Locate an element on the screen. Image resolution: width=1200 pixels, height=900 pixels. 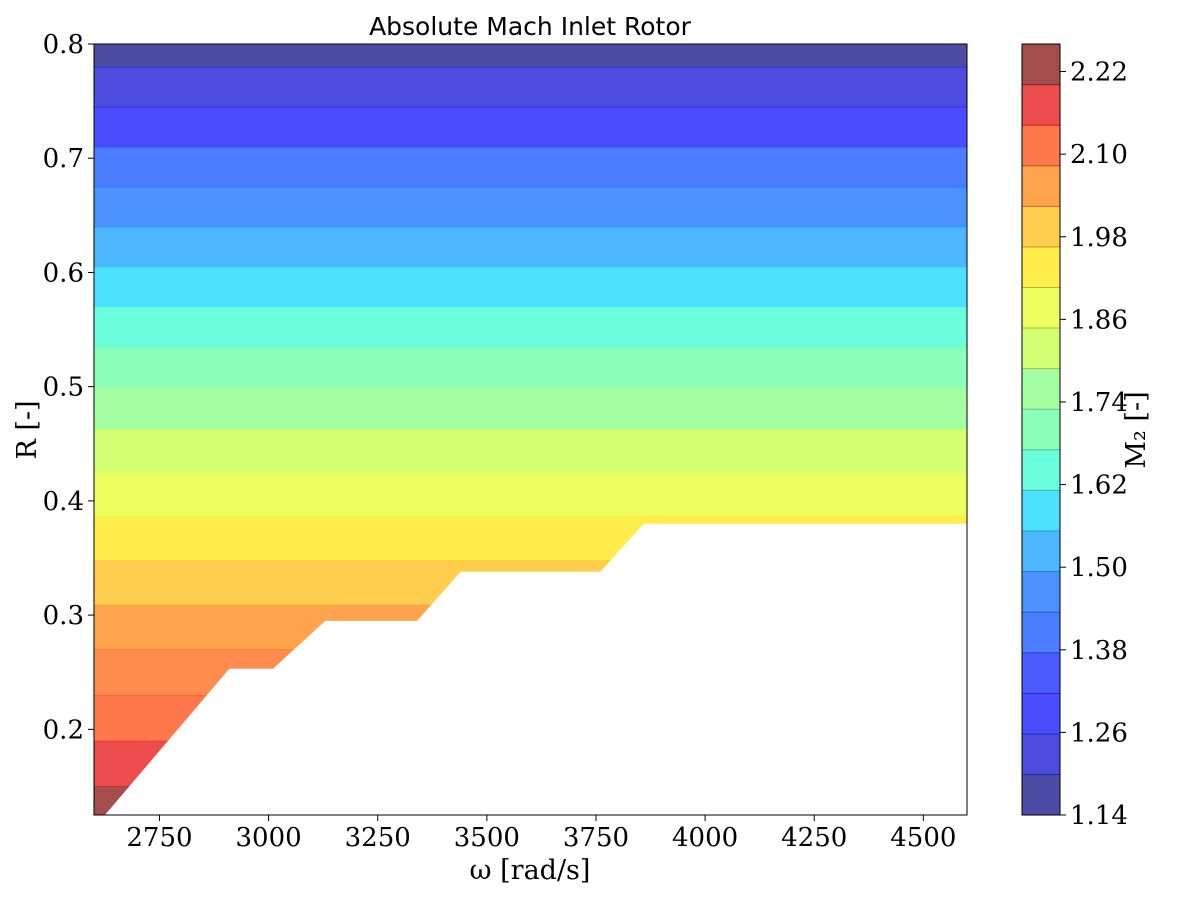
y-tick-label: 0.6 is located at coordinates (63, 273).